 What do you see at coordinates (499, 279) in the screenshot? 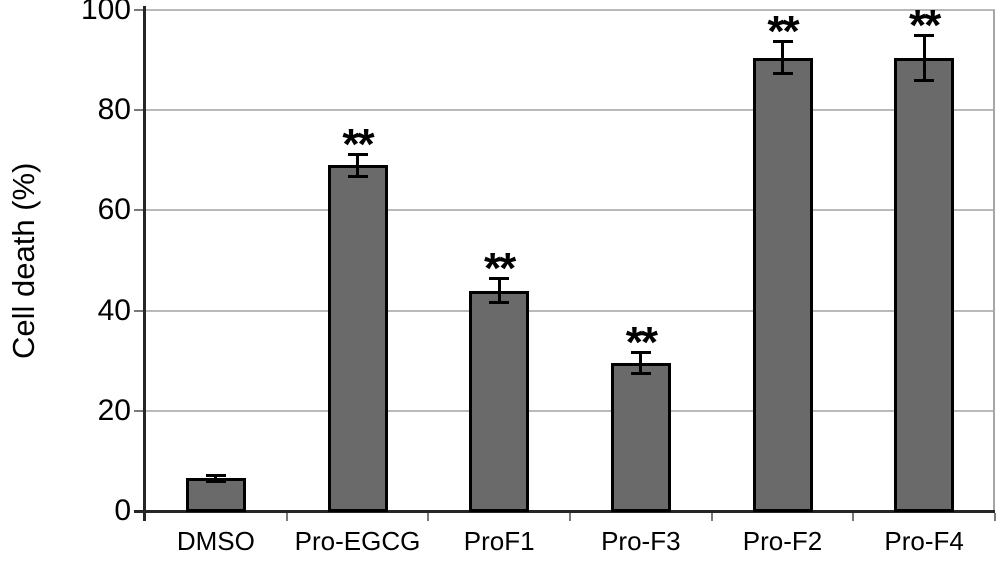
I see `error-bar-cap-top-ProF1` at bounding box center [499, 279].